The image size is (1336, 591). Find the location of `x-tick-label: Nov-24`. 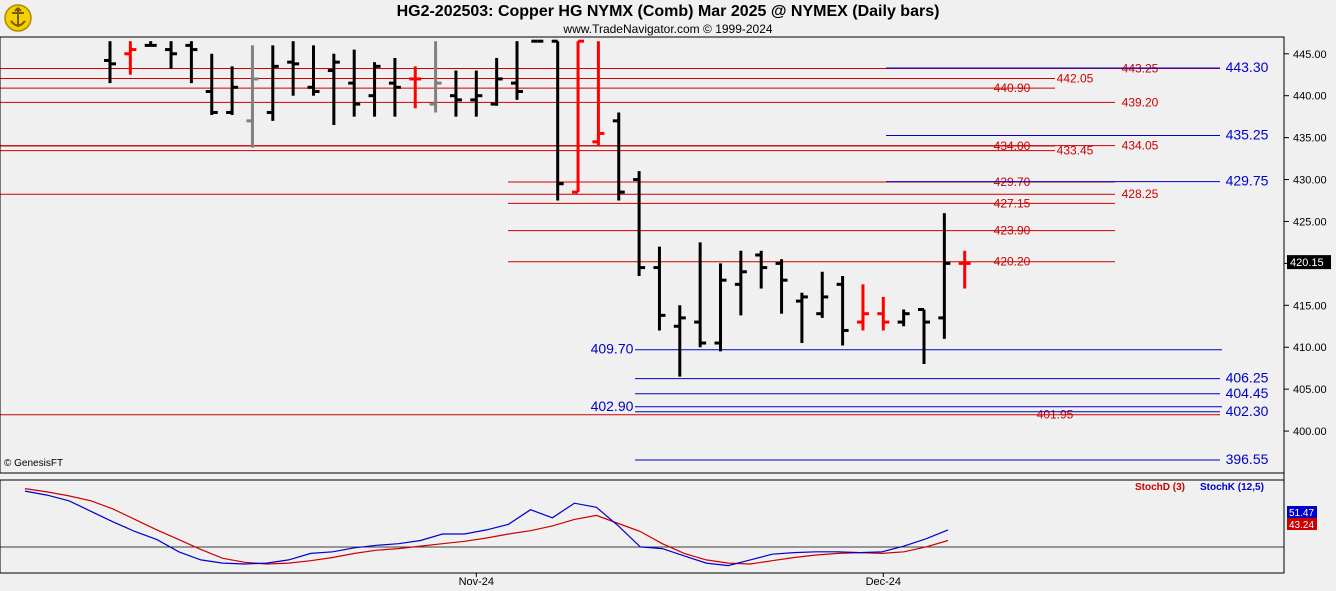

x-tick-label: Nov-24 is located at coordinates (476, 582).